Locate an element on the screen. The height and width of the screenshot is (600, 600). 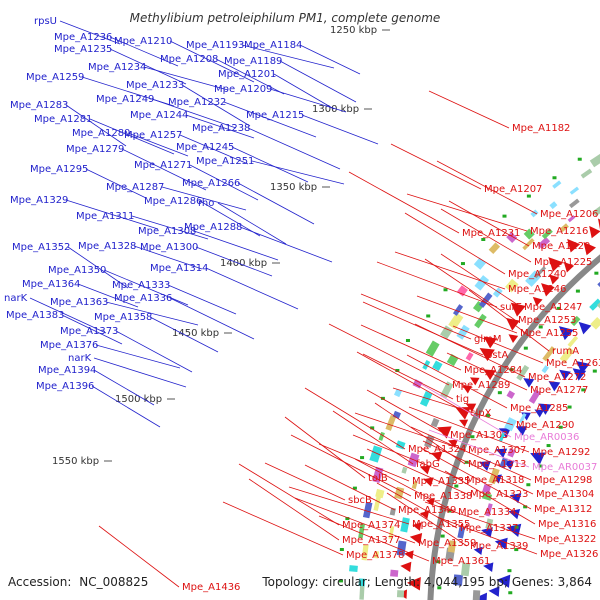
gene-label: Mpe_A1292 is located at coordinates (561, 452).